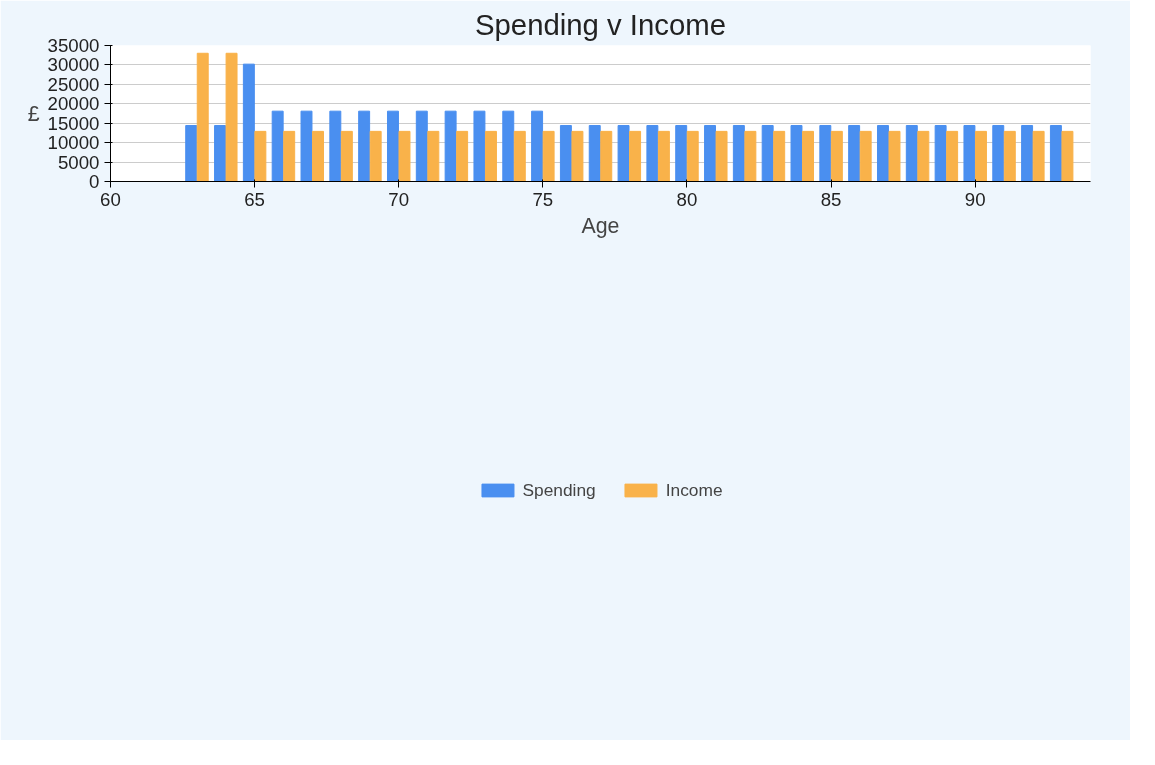 Image resolution: width=1155 pixels, height=765 pixels. Describe the element at coordinates (94, 181) in the screenshot. I see `y-tick-label: 0` at that location.